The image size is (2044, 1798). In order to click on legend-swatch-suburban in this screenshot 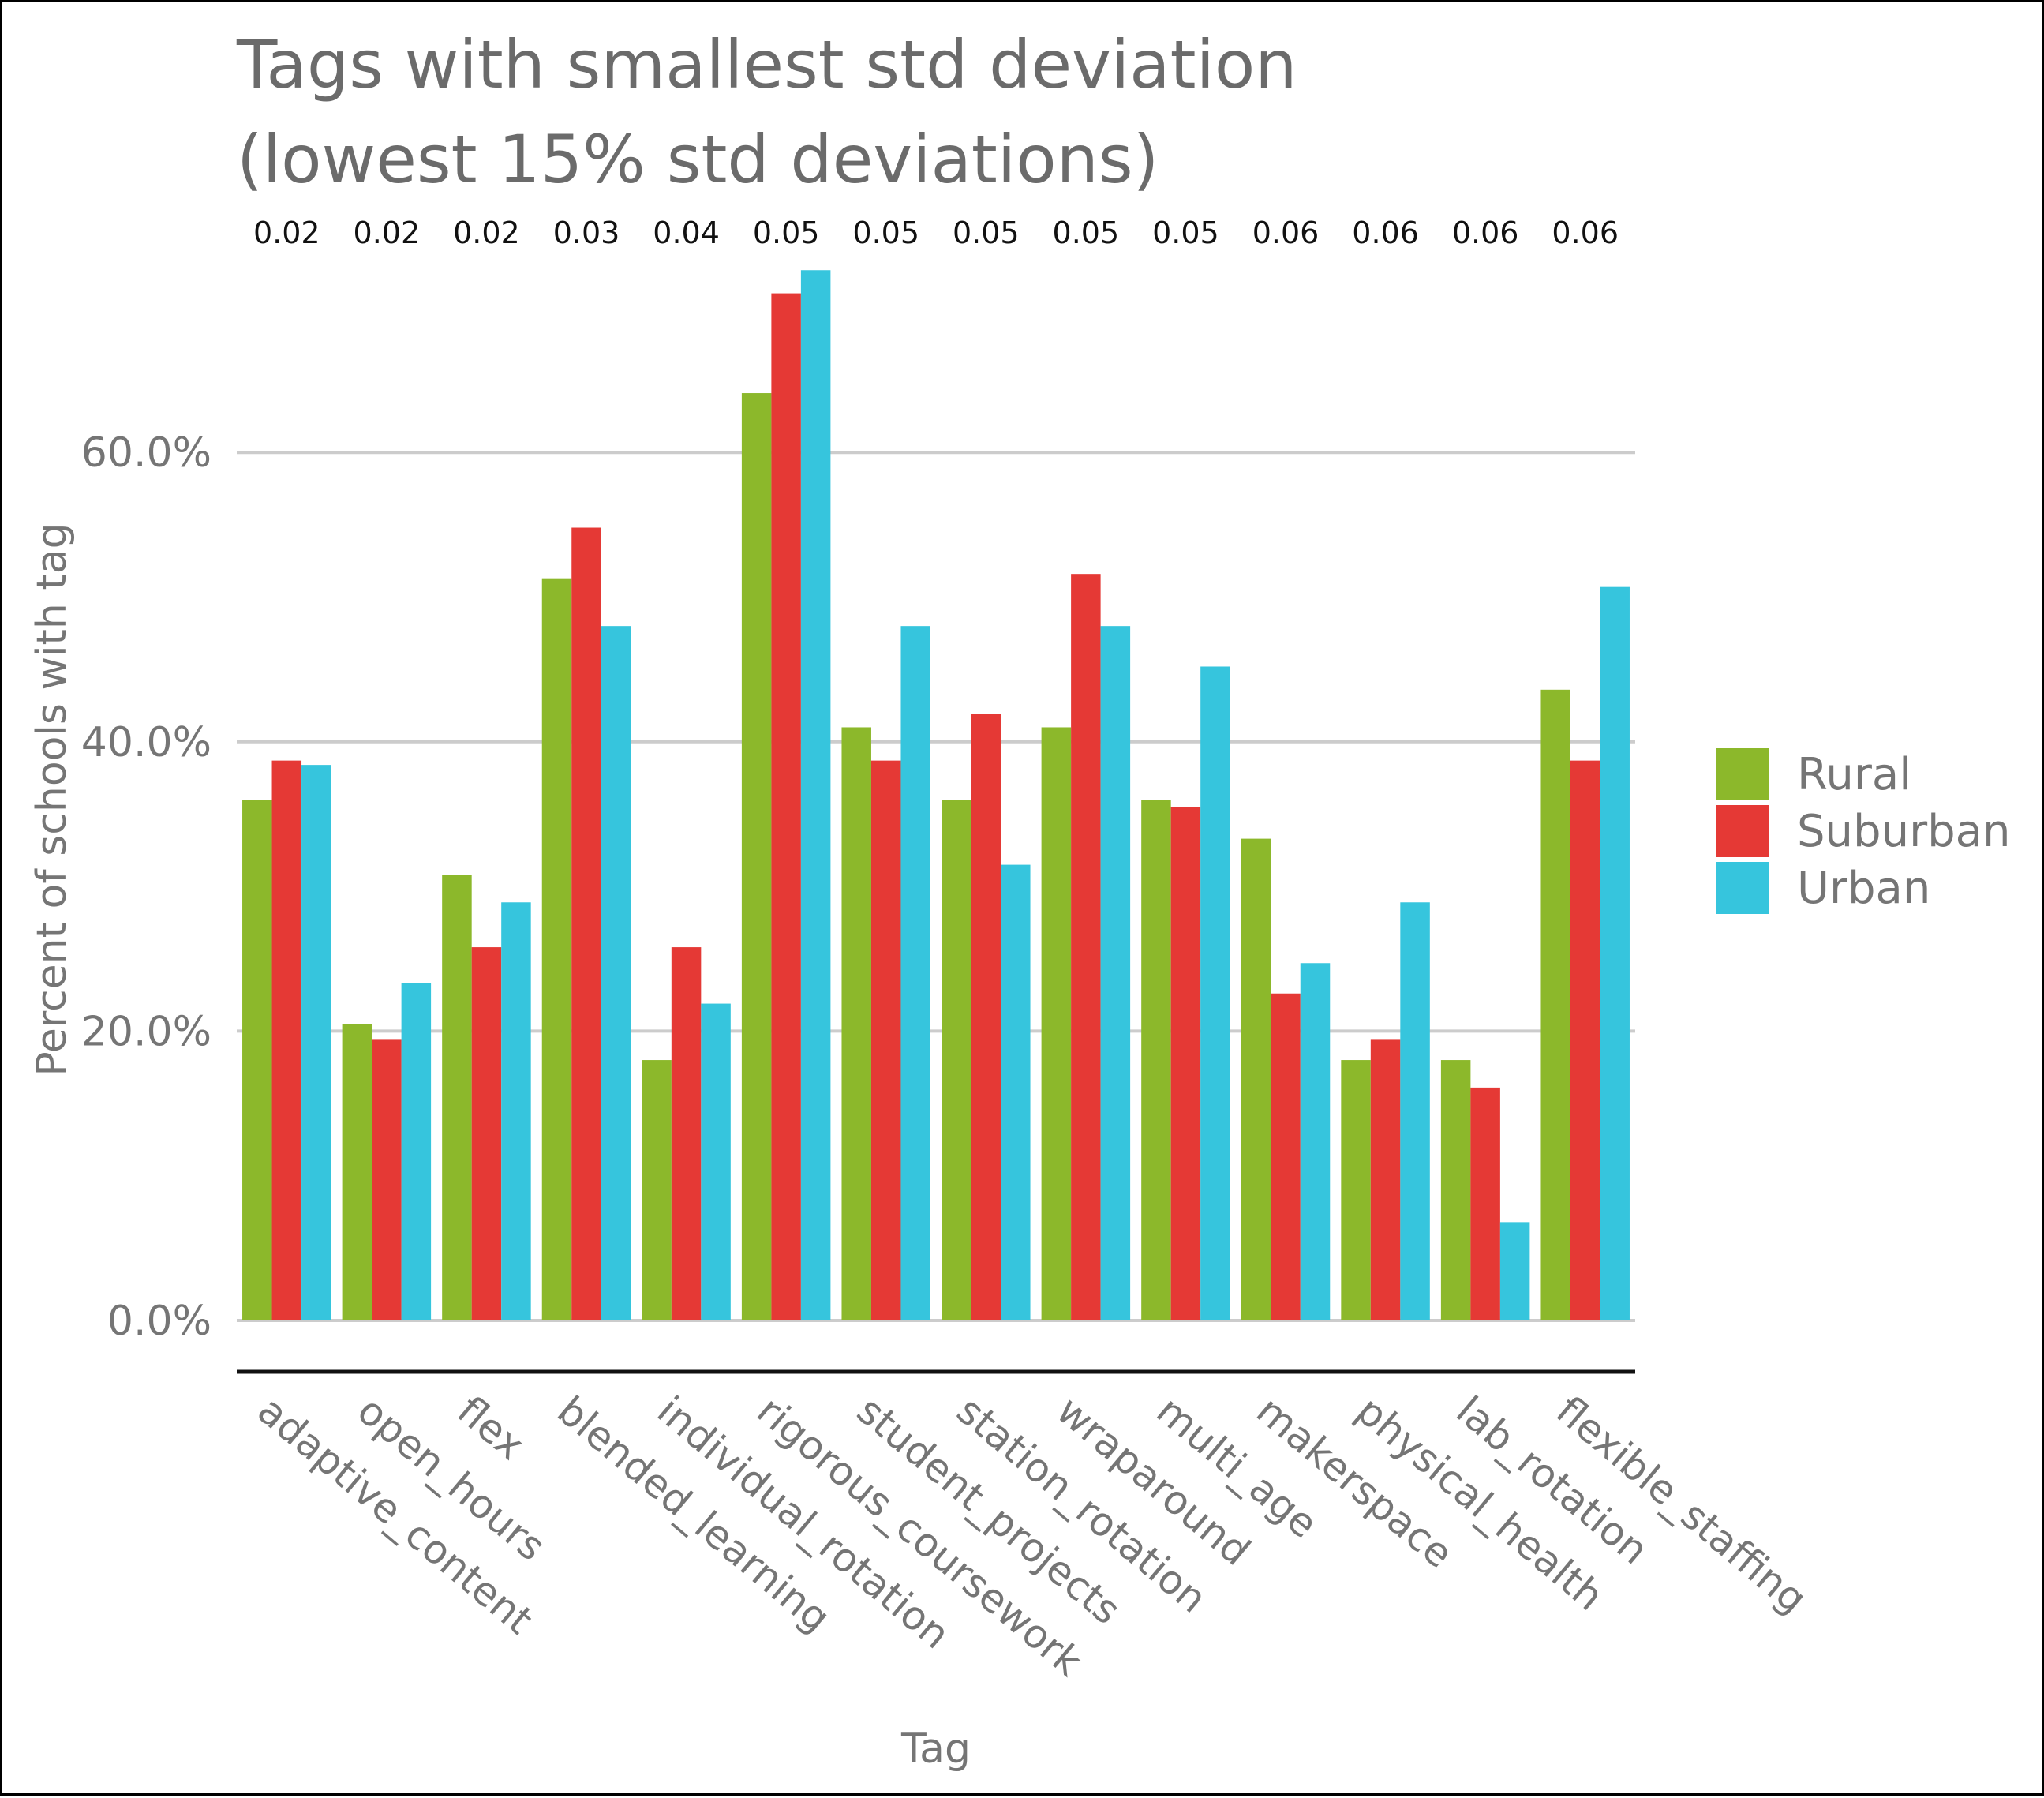, I will do `click(1743, 831)`.